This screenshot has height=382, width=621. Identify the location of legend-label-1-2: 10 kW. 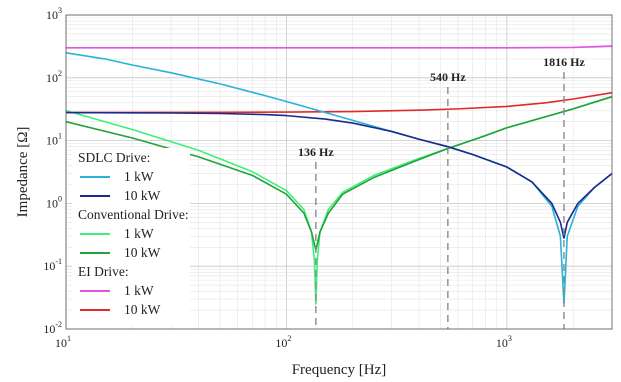
(142, 195).